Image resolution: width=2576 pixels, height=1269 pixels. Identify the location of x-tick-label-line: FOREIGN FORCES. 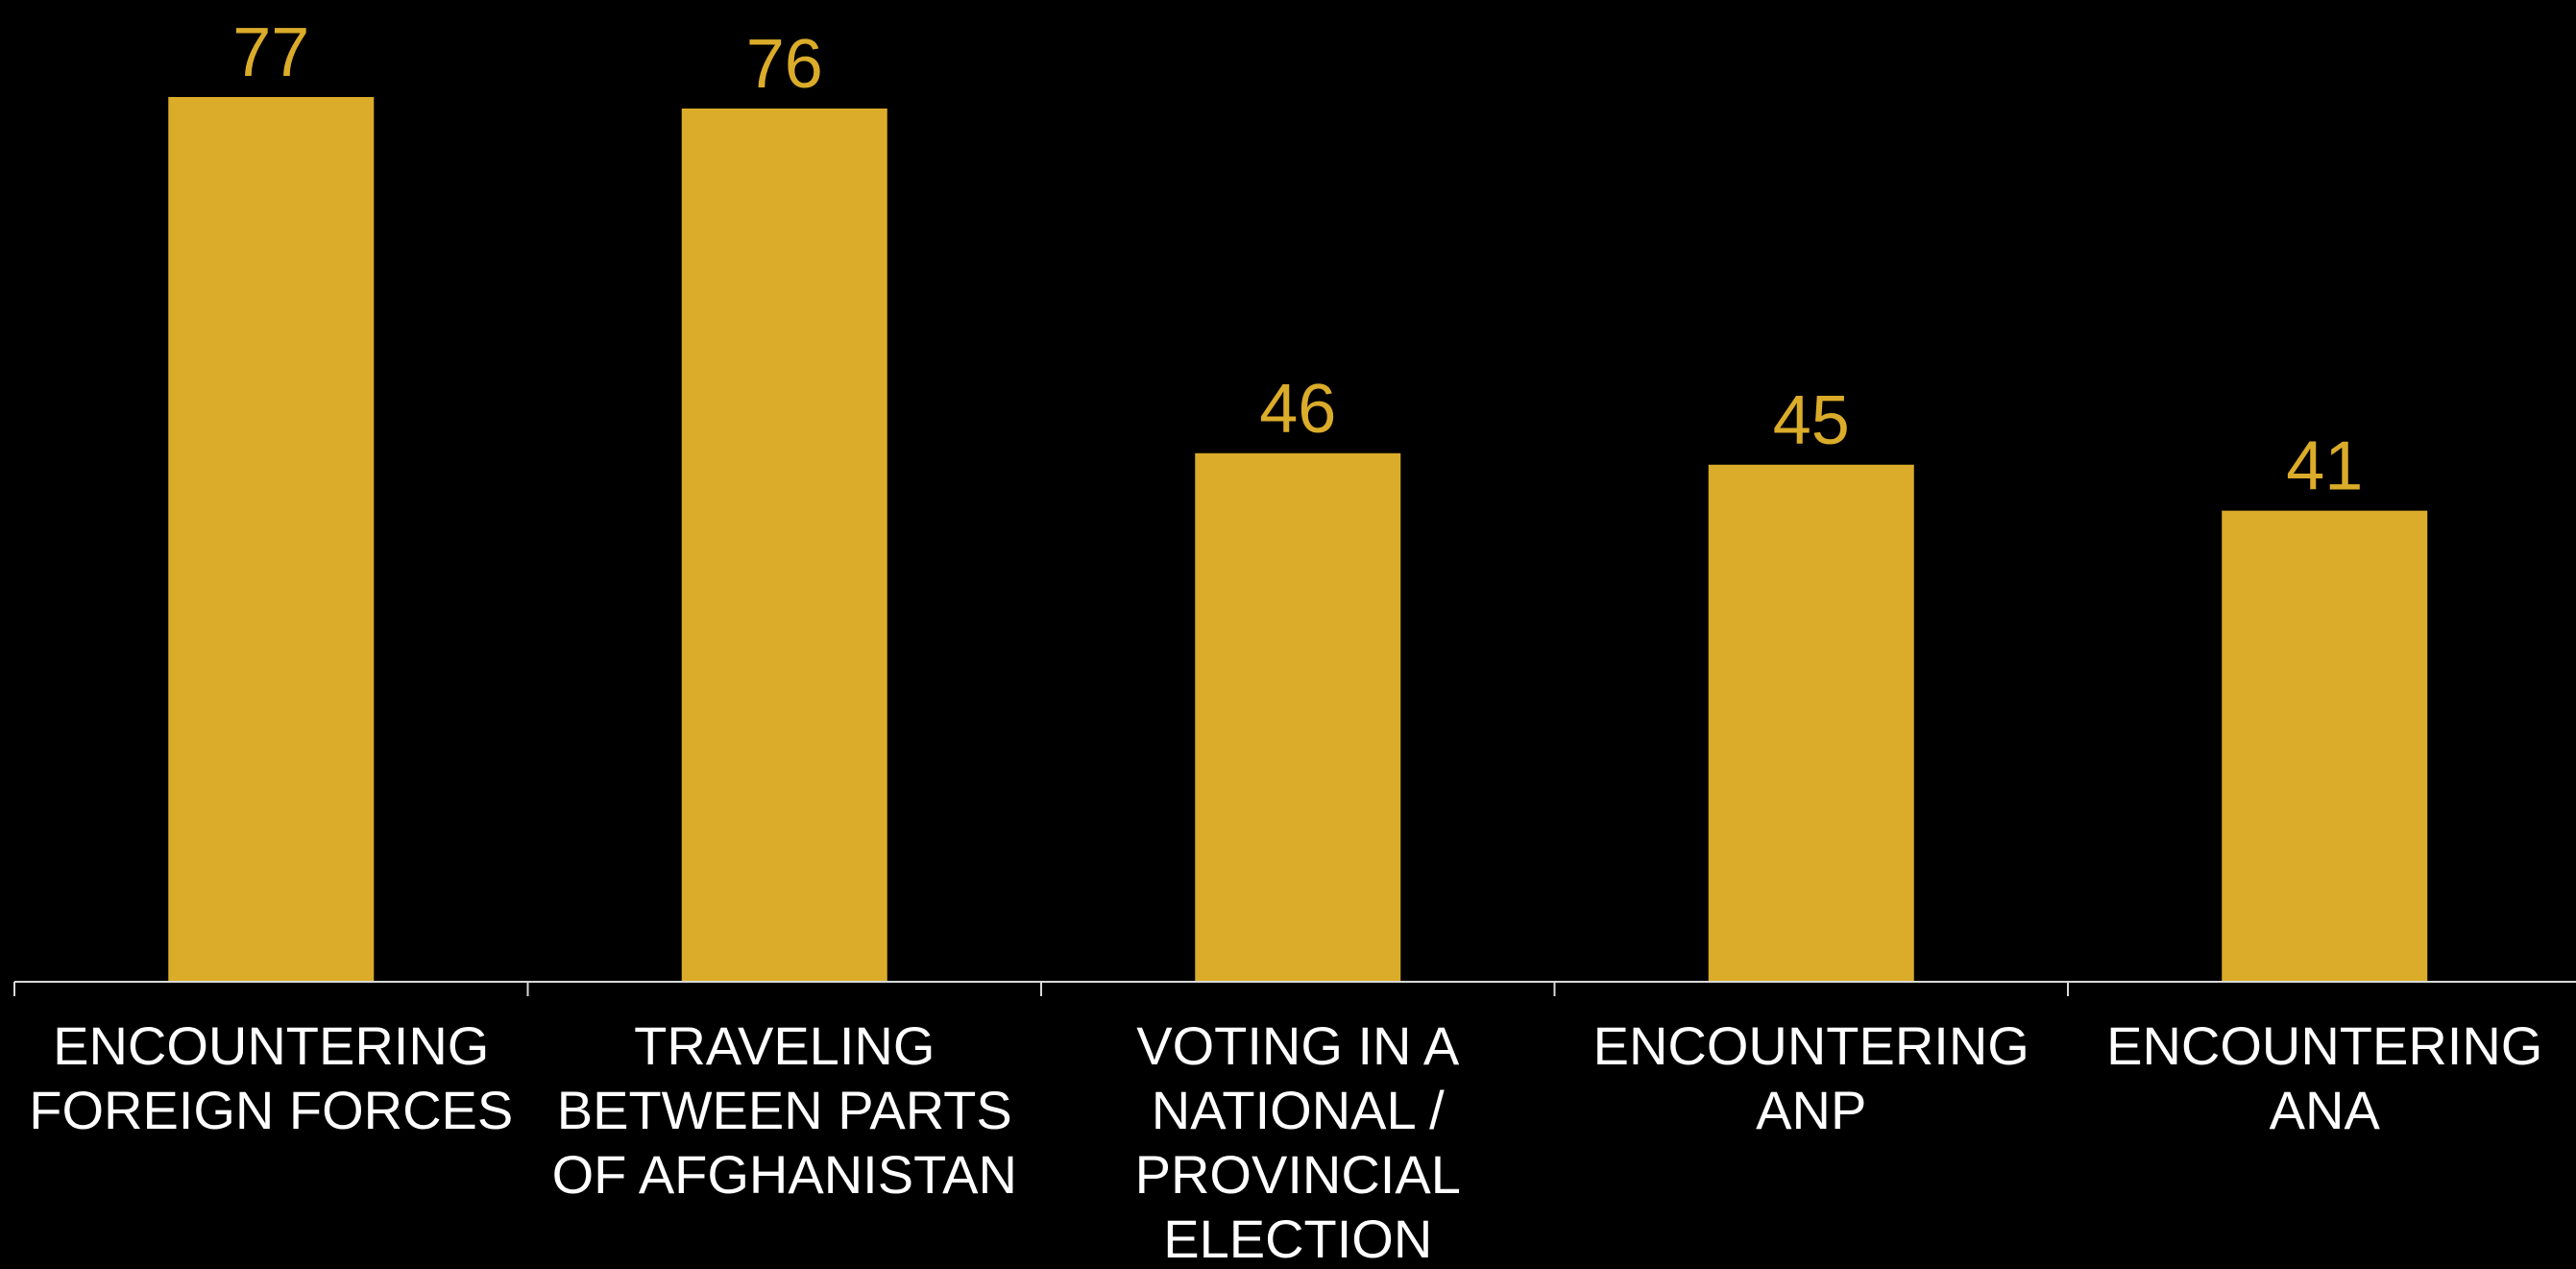
(271, 1110).